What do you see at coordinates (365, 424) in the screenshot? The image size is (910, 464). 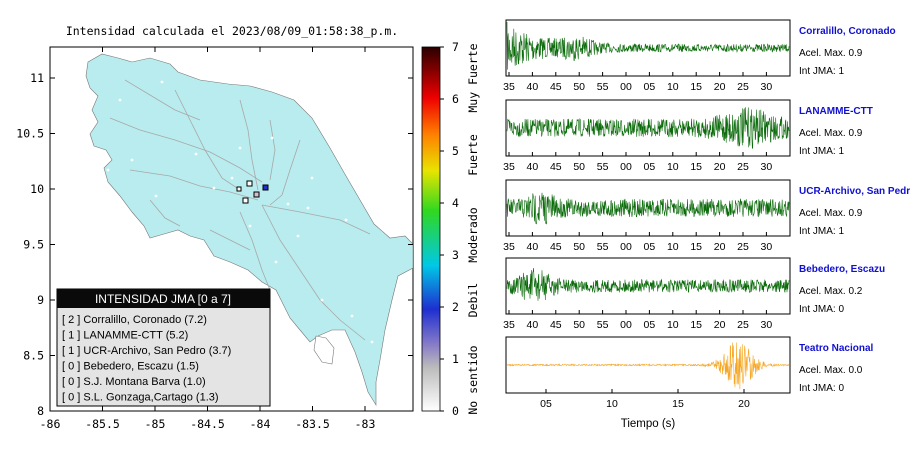 I see `x-tick-label: -83` at bounding box center [365, 424].